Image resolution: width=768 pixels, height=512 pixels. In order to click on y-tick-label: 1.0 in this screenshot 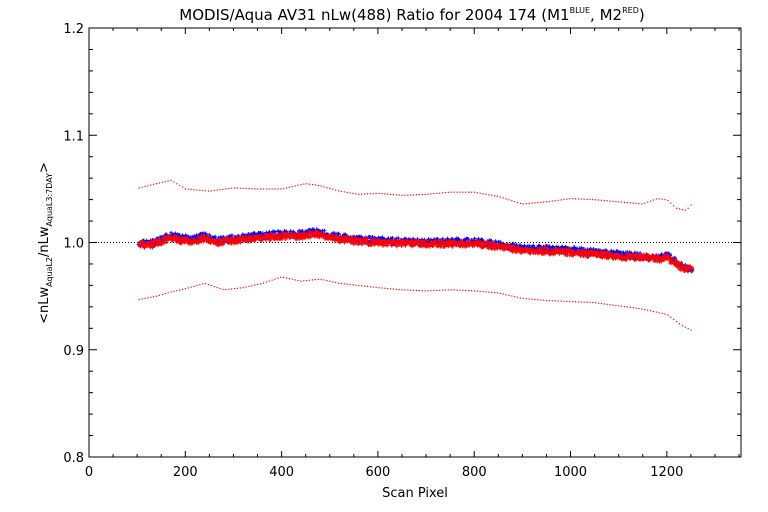, I will do `click(73, 244)`.